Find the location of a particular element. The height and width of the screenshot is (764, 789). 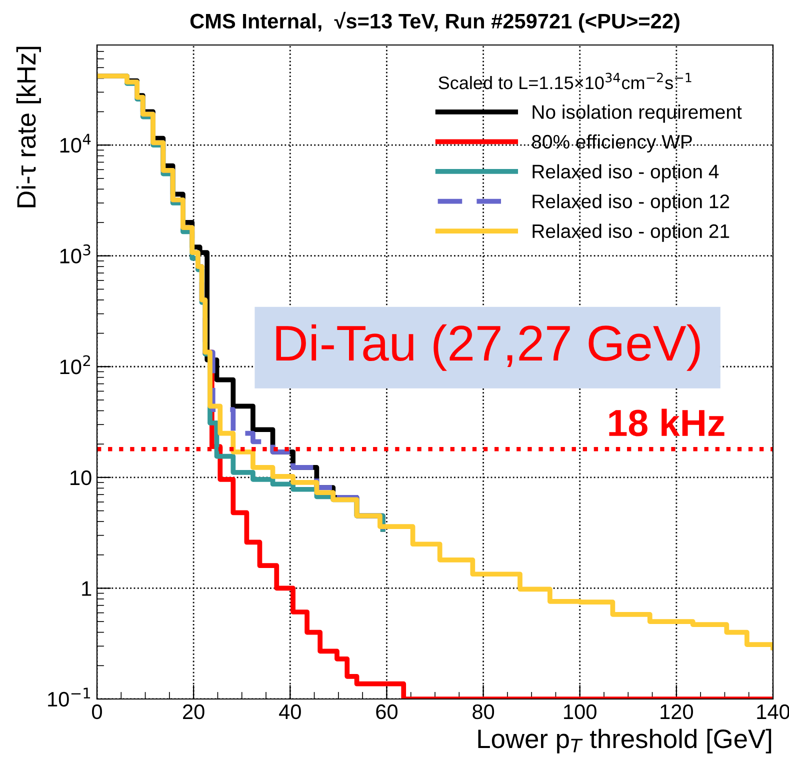

y-tick-label: 1 is located at coordinates (87, 588).